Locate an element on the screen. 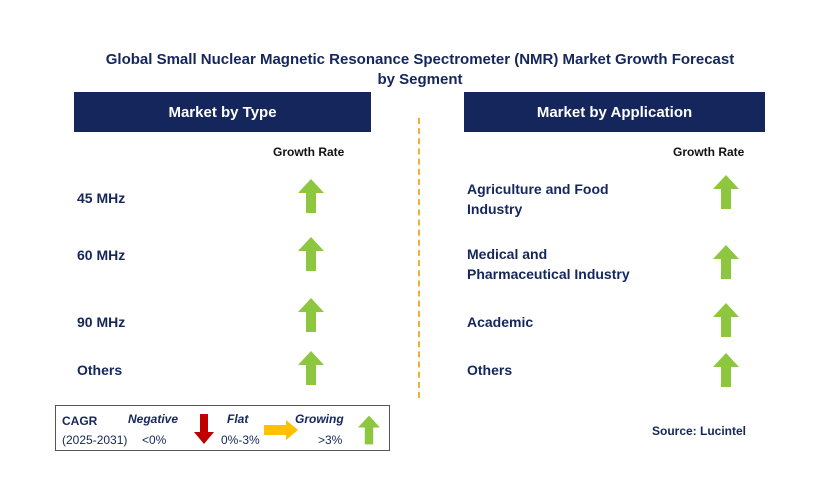  market-by-type-header: Market by Type is located at coordinates (222, 112).